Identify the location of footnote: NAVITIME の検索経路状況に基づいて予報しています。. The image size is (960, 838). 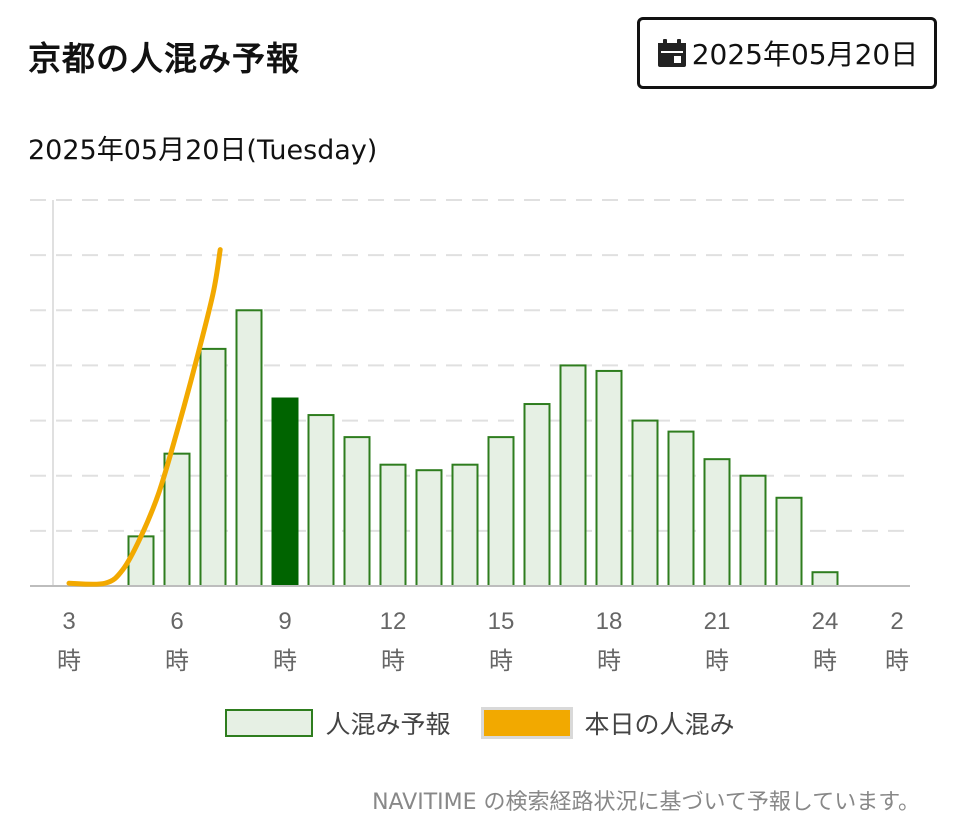
(646, 802).